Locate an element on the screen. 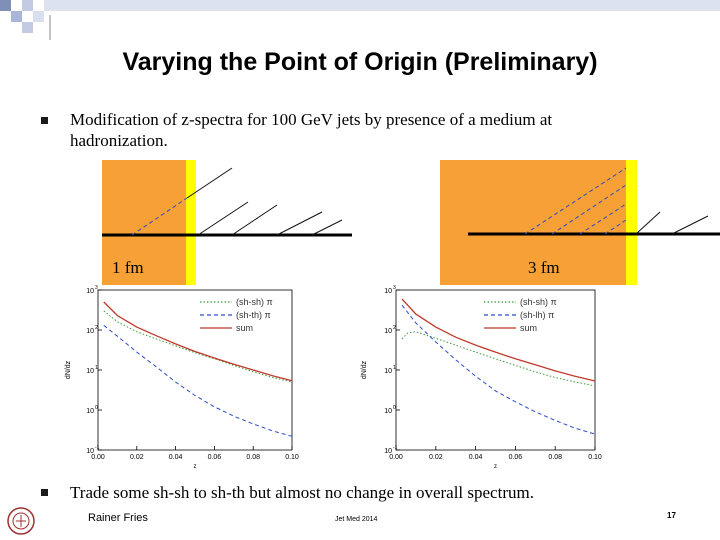  footer-event: Jet Med 2014 is located at coordinates (356, 519).